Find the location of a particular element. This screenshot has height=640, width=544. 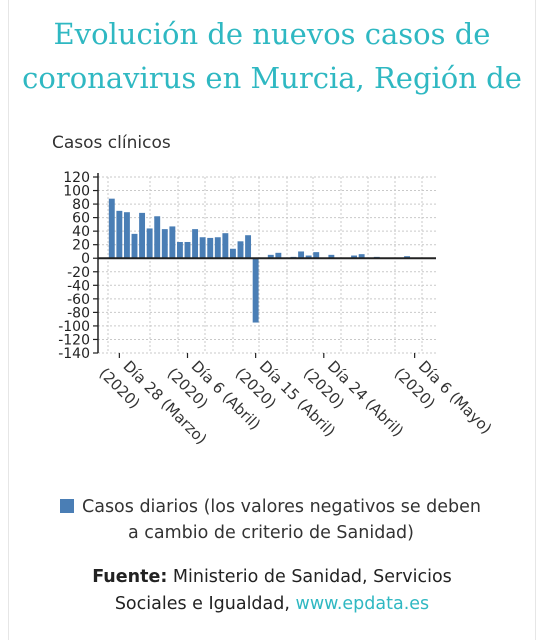

y-tick-label: 40 is located at coordinates (81, 232).